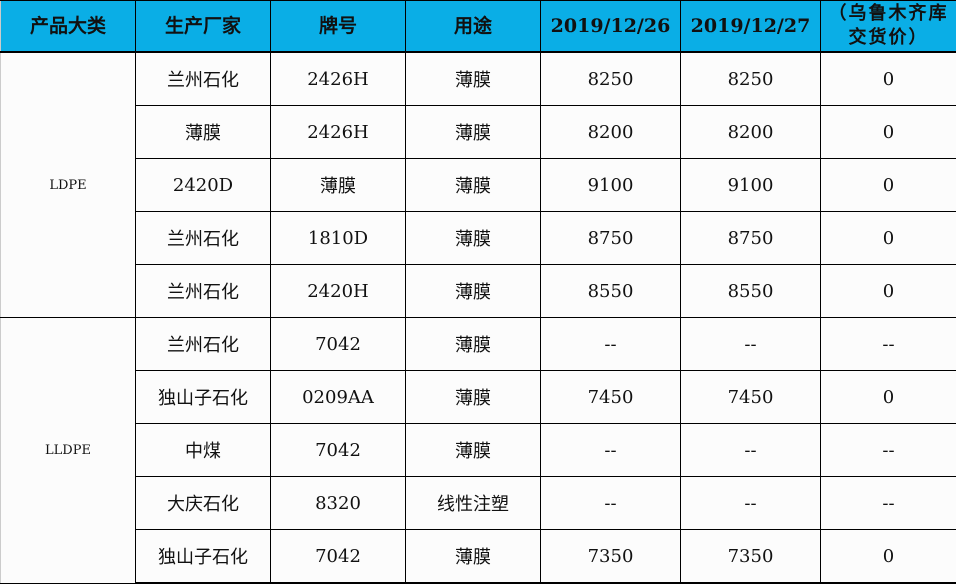 This screenshot has height=584, width=956. I want to click on price-2019-12-26-cell: 8200, so click(610, 132).